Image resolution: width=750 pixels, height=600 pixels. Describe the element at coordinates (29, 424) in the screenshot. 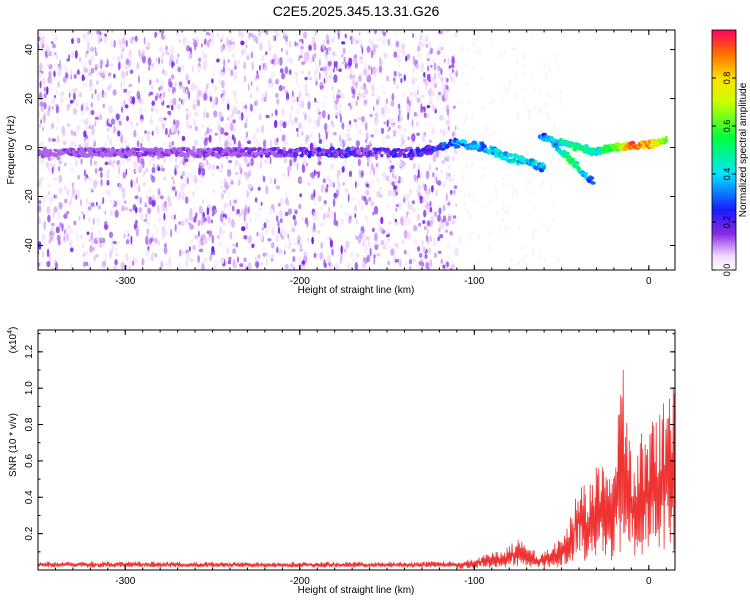

I see `y-tick-label: 0.8` at that location.